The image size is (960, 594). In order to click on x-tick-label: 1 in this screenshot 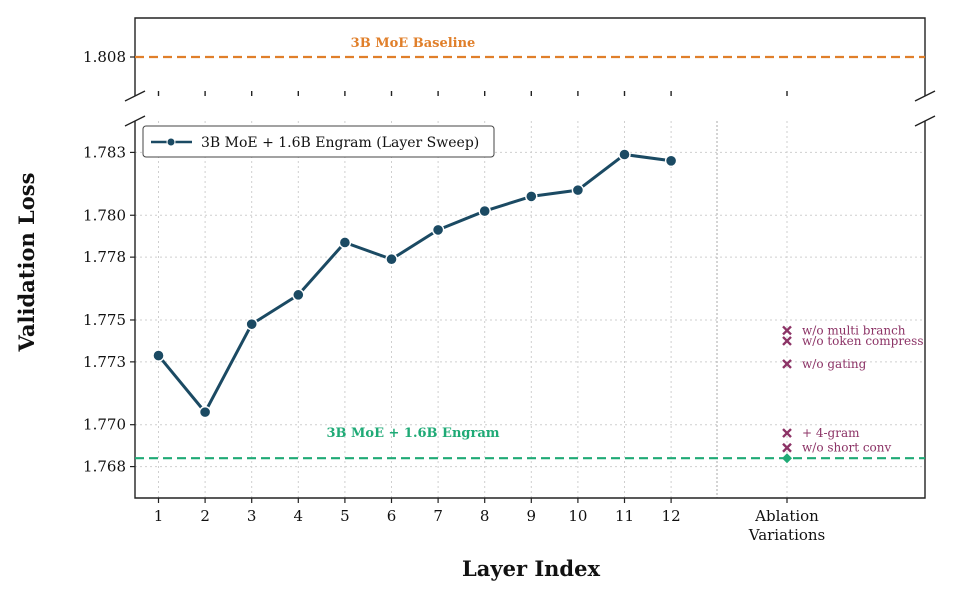, I will do `click(159, 516)`.